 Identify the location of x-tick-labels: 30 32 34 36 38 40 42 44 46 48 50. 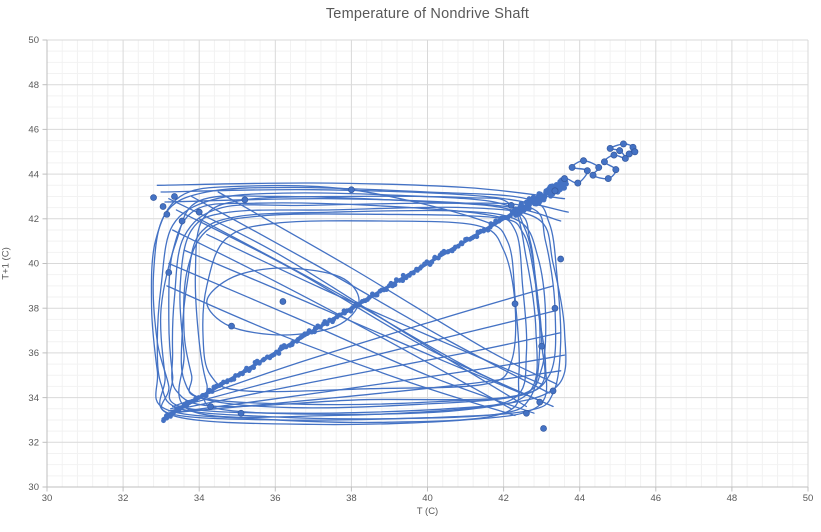
(428, 498).